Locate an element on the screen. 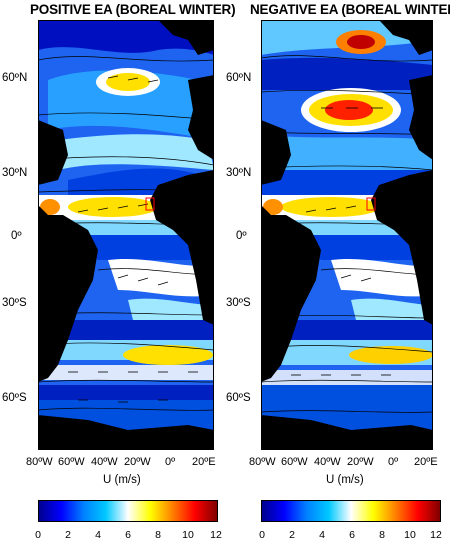 Image resolution: width=450 pixels, height=550 pixels. right-lon-label-60w: 60ºW is located at coordinates (294, 462).